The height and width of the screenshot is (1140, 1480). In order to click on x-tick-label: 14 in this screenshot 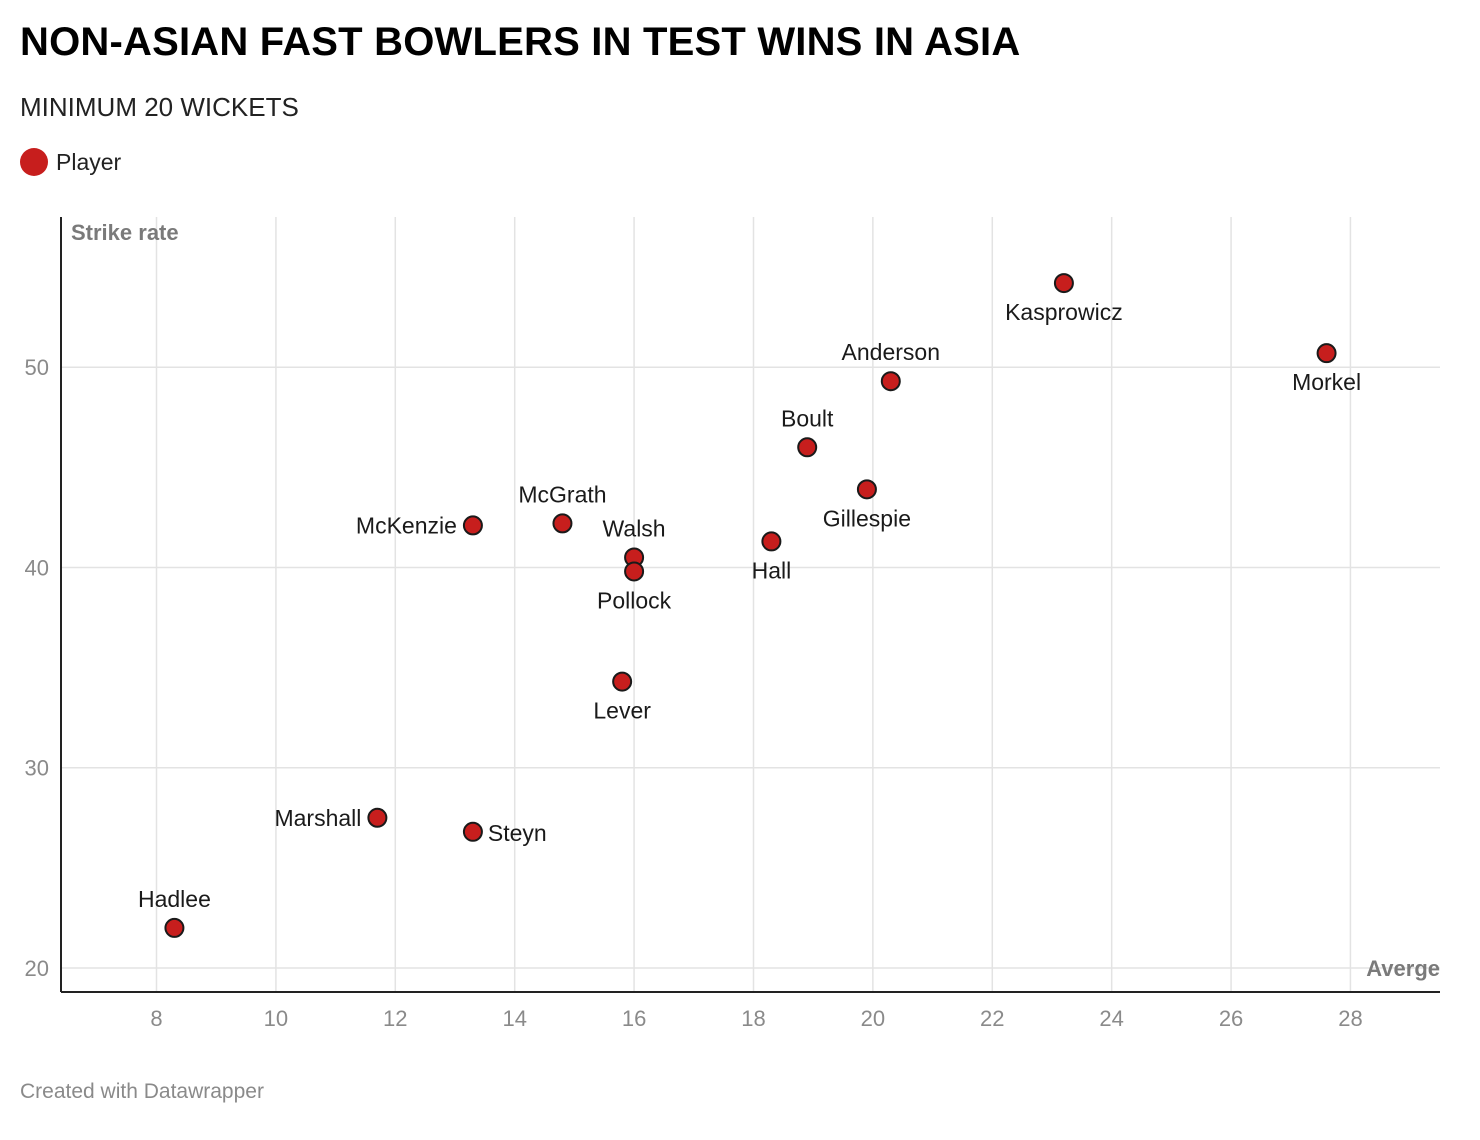, I will do `click(514, 1018)`.